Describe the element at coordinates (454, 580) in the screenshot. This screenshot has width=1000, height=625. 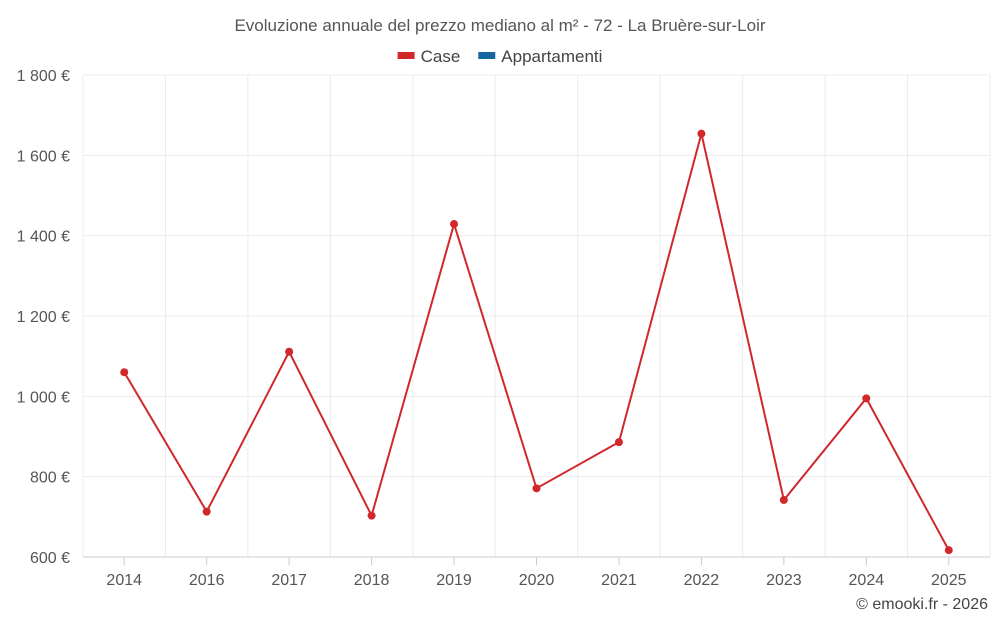
I see `x-tick-label: 2019` at that location.